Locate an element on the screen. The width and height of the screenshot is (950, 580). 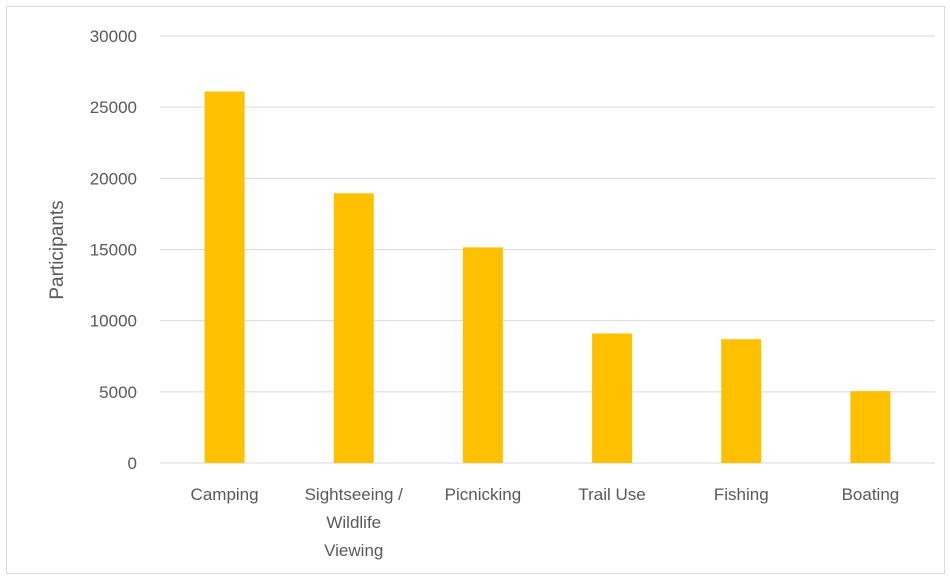
x-tick-label-line: Trail Use is located at coordinates (611, 494).